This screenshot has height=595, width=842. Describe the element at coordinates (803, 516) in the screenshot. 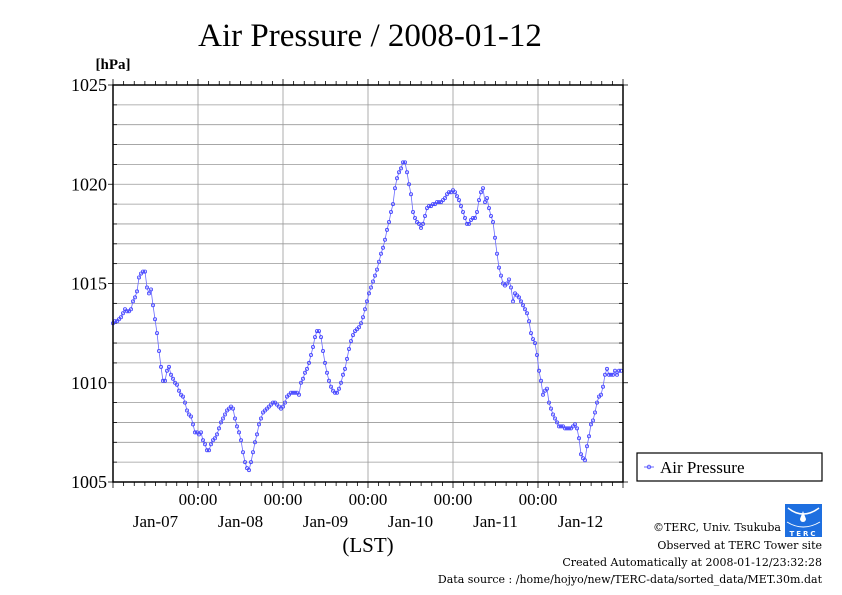

I see `water-drop-icon` at that location.